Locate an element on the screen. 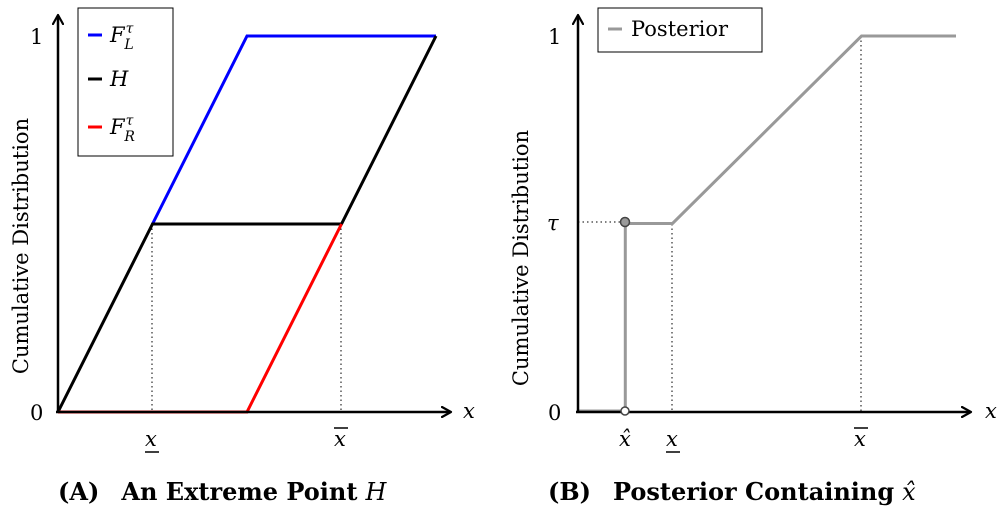 Image resolution: width=1005 pixels, height=512 pixels. ylabel-a: Cumulative Distribution is located at coordinates (21, 246).